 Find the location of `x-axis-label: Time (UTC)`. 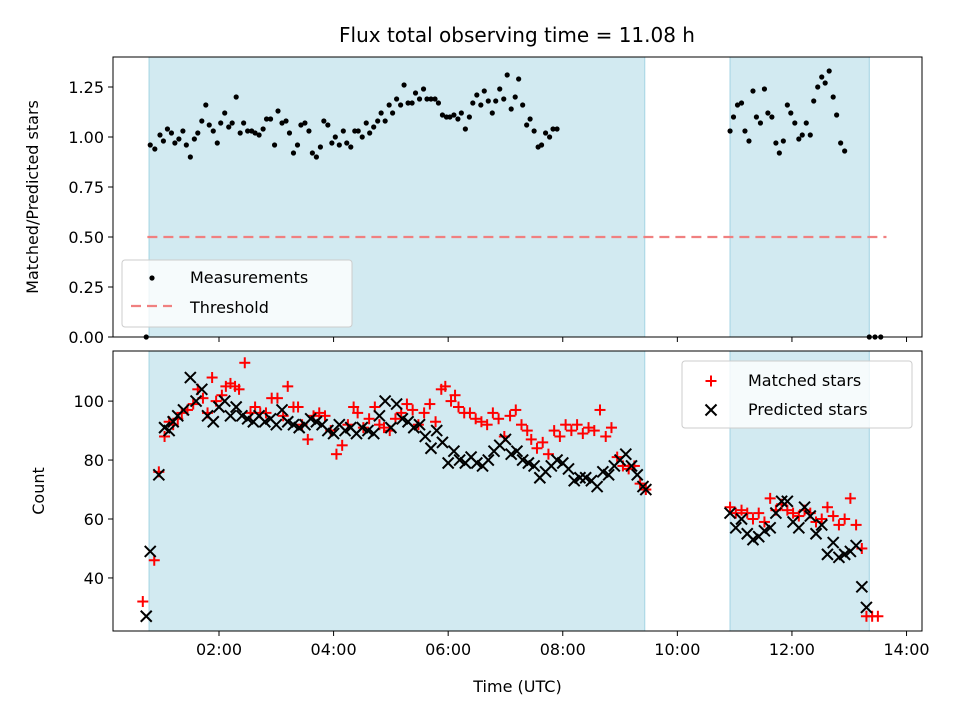

x-axis-label: Time (UTC) is located at coordinates (516, 686).